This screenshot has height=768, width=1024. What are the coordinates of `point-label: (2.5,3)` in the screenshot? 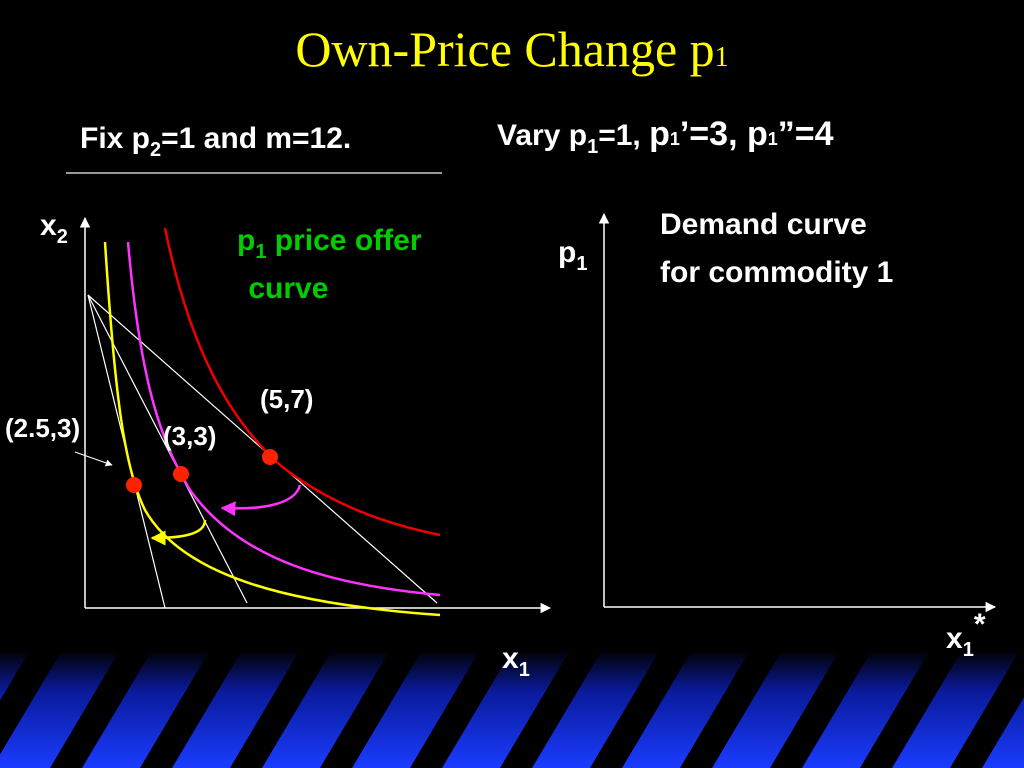 It's located at (42, 428).